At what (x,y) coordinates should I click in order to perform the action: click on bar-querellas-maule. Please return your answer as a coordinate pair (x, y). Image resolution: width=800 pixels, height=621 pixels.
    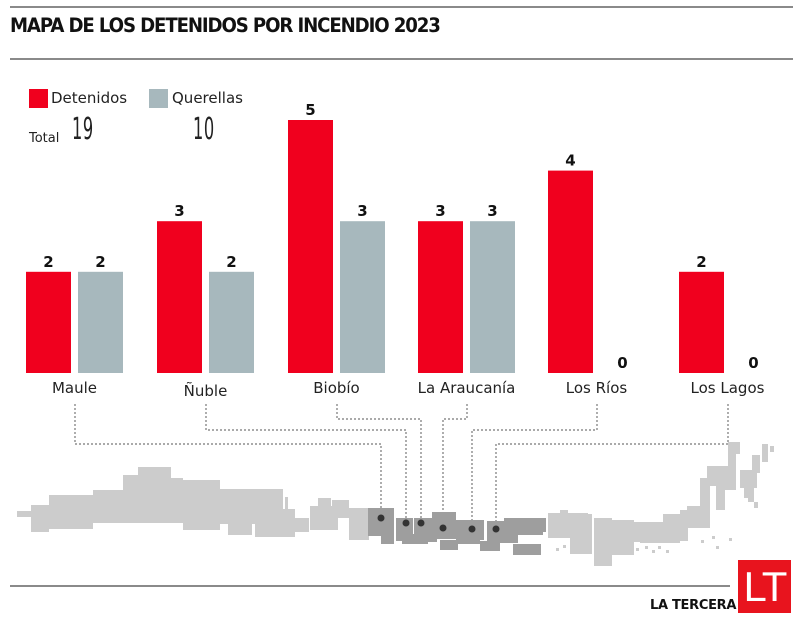
    Looking at the image, I should click on (100, 322).